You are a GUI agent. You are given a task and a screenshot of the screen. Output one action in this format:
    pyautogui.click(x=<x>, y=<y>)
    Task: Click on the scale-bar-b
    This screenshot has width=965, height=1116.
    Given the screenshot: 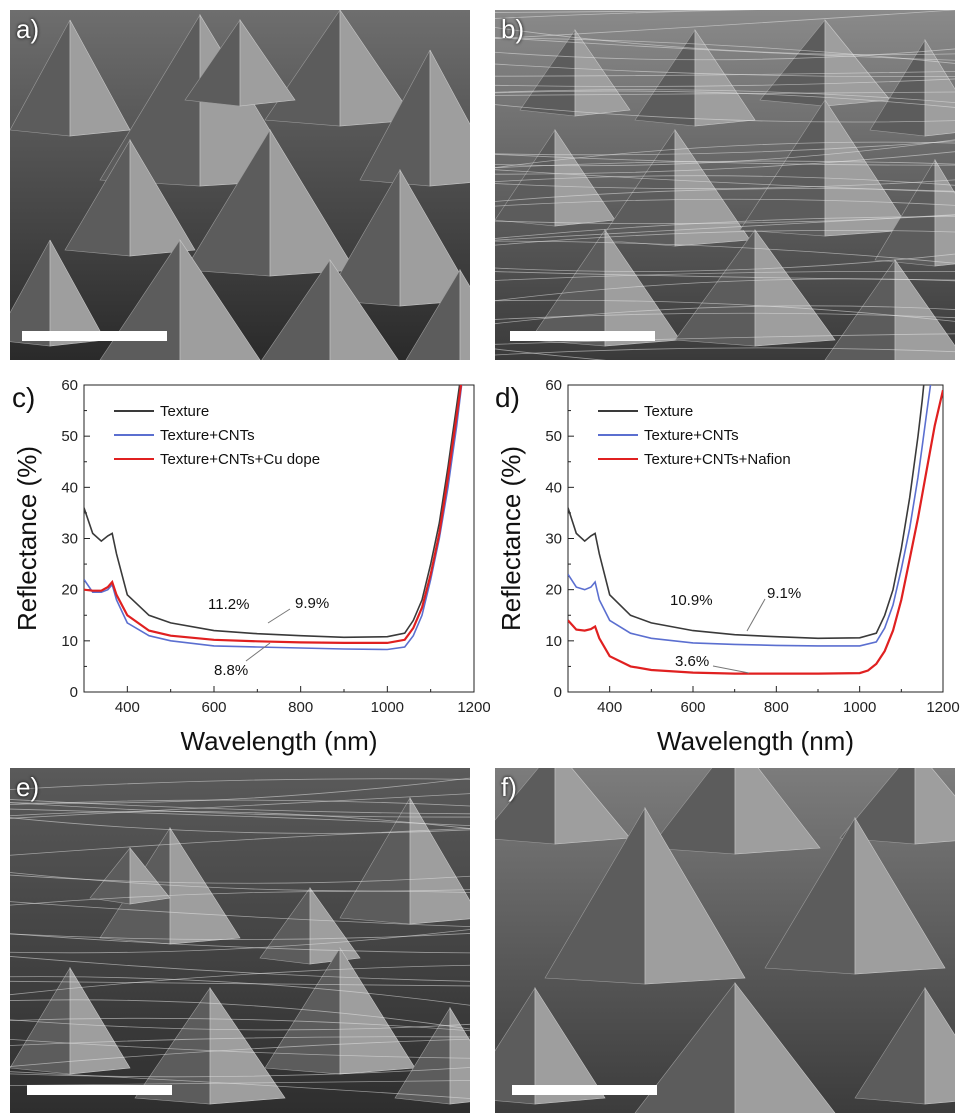 What is the action you would take?
    pyautogui.click(x=582, y=336)
    